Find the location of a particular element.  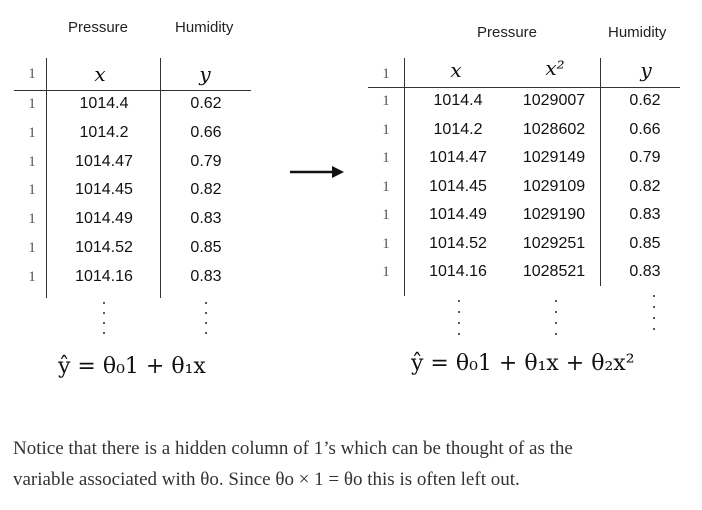

row-x2: 1029190 is located at coordinates (554, 214).